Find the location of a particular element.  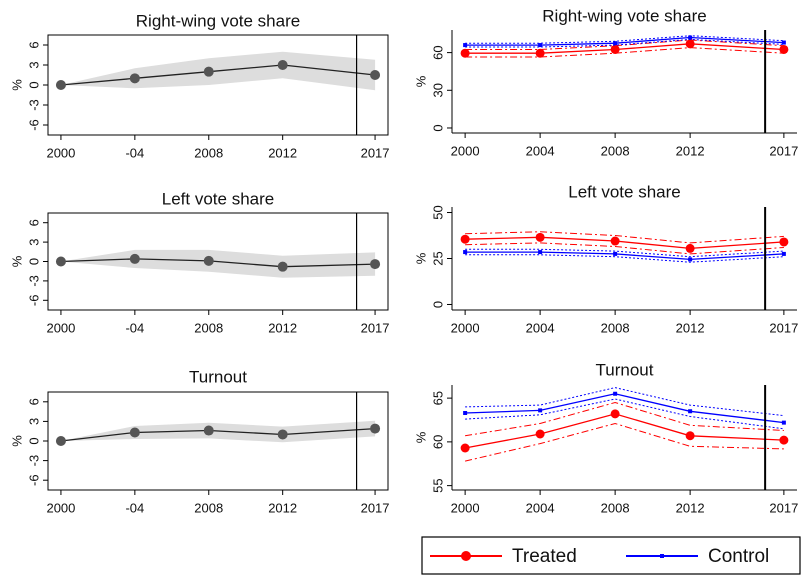

legend-label: Treated is located at coordinates (544, 556).